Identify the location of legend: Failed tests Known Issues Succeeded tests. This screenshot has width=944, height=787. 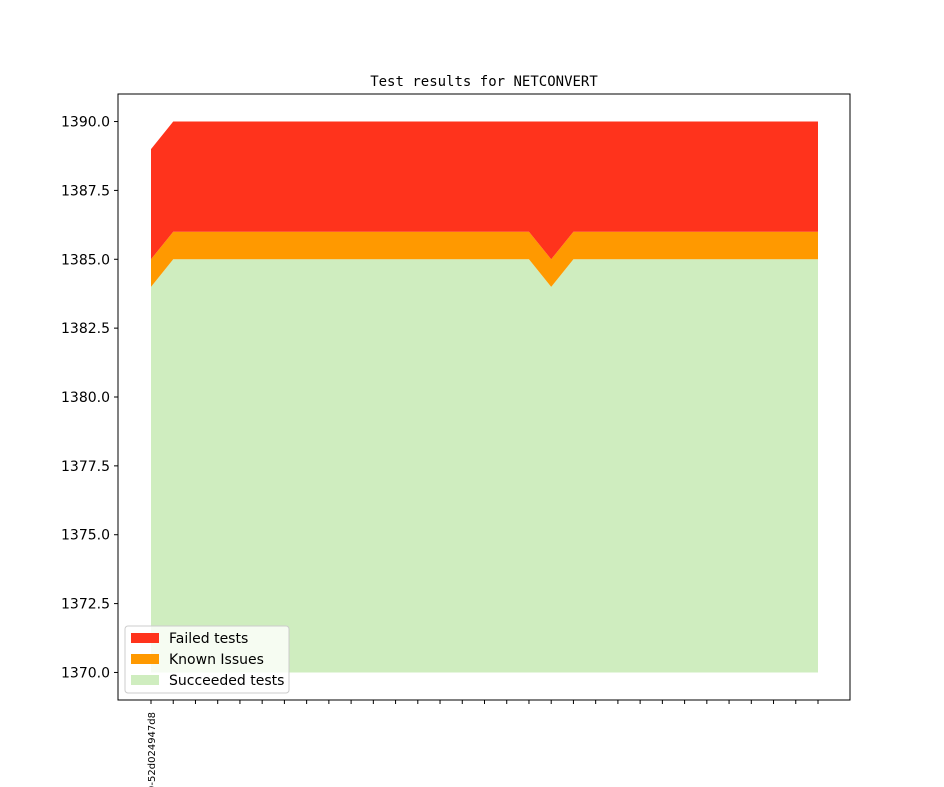
(207, 659).